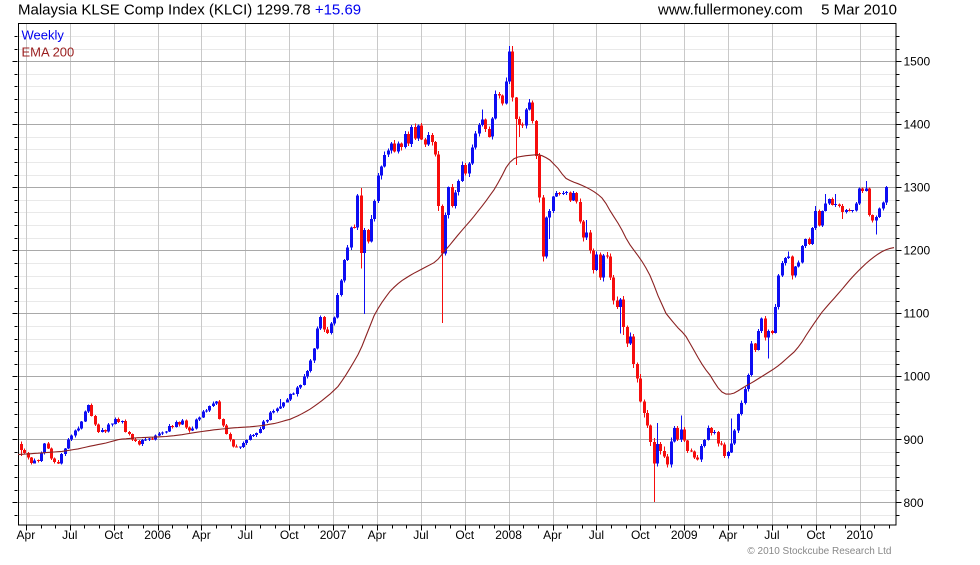 Image resolution: width=980 pixels, height=565 pixels. Describe the element at coordinates (730, 10) in the screenshot. I see `svg-text: www.fullermoney.com` at that location.